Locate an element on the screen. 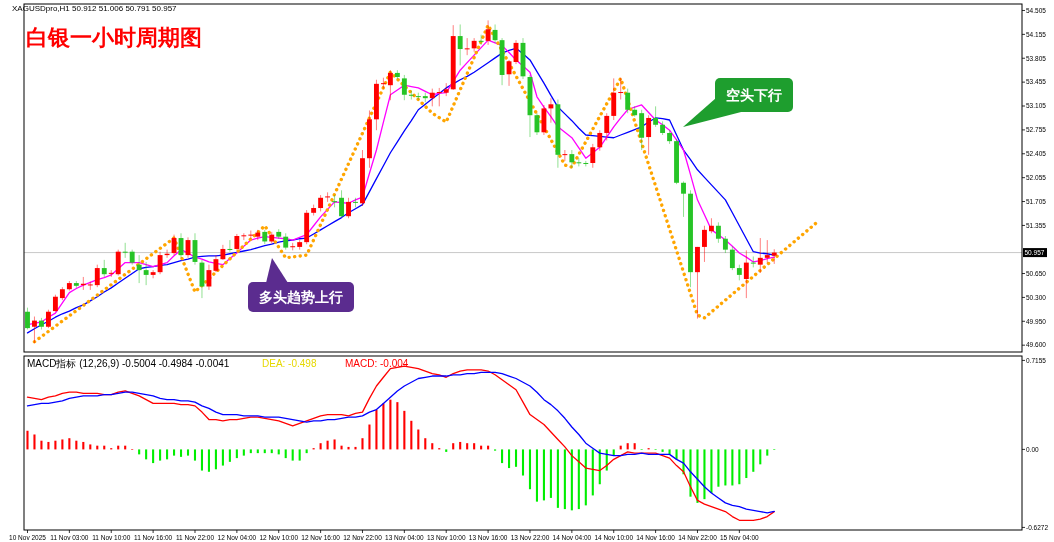 Image resolution: width=1054 pixels, height=542 pixels. callout: 空头下行 is located at coordinates (738, 102).